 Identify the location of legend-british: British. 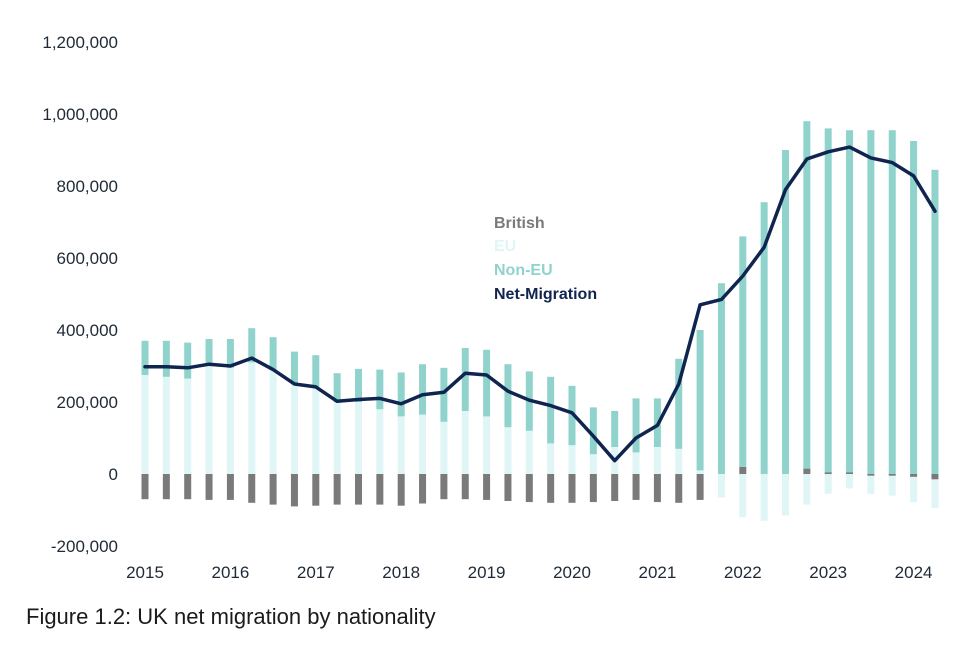
(519, 223).